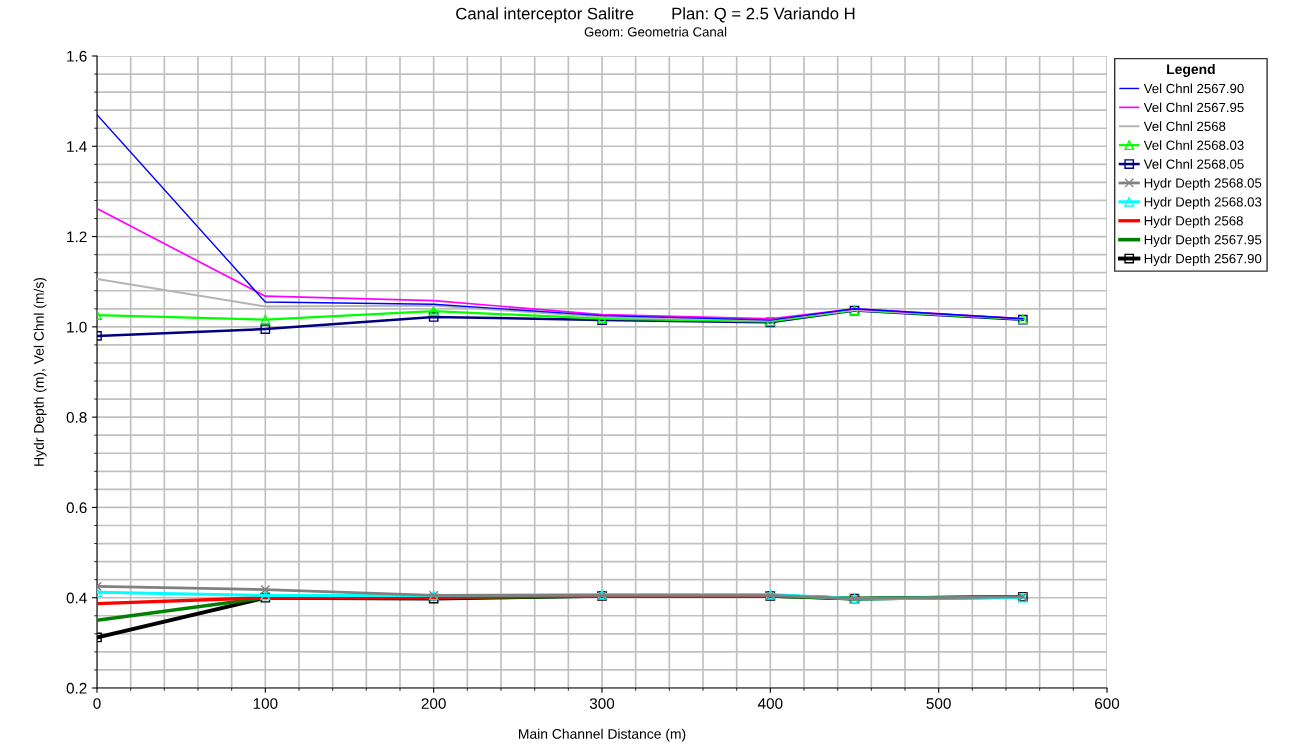  What do you see at coordinates (1193, 88) in the screenshot?
I see `legend-label: Vel Chnl 2567.90` at bounding box center [1193, 88].